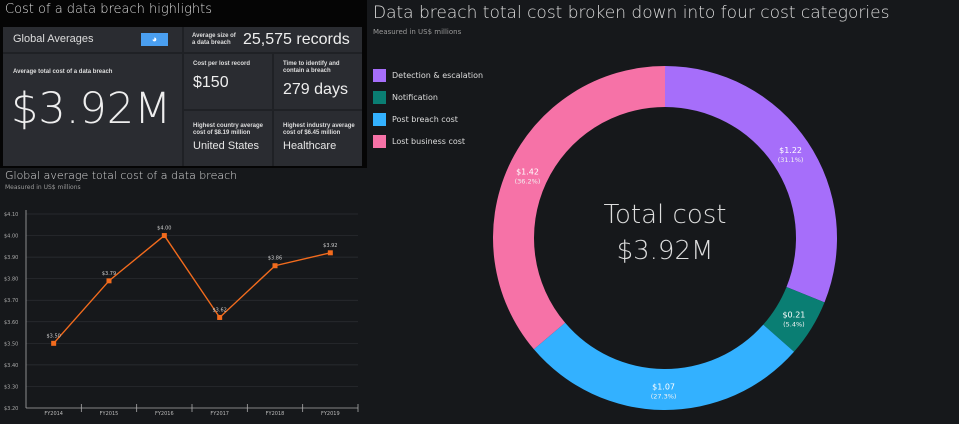 This screenshot has height=424, width=959. What do you see at coordinates (11, 237) in the screenshot?
I see `y-tick-label: $4.00` at bounding box center [11, 237].